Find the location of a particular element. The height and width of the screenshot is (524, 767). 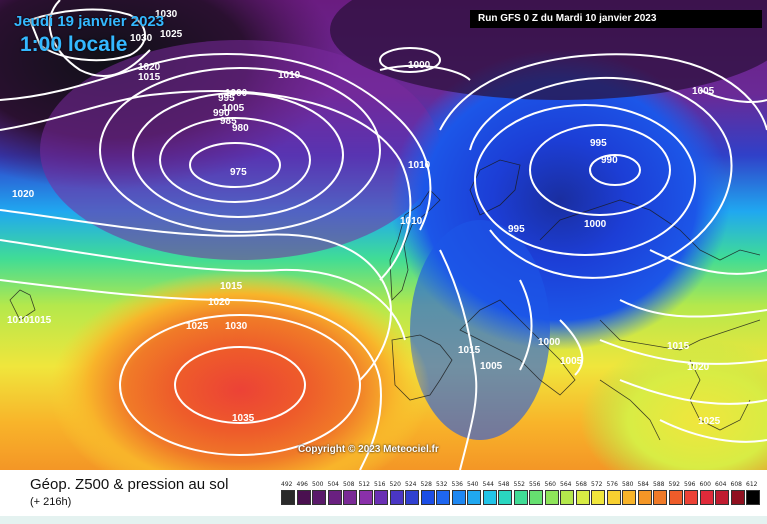

legend-value: 608 is located at coordinates (736, 484).